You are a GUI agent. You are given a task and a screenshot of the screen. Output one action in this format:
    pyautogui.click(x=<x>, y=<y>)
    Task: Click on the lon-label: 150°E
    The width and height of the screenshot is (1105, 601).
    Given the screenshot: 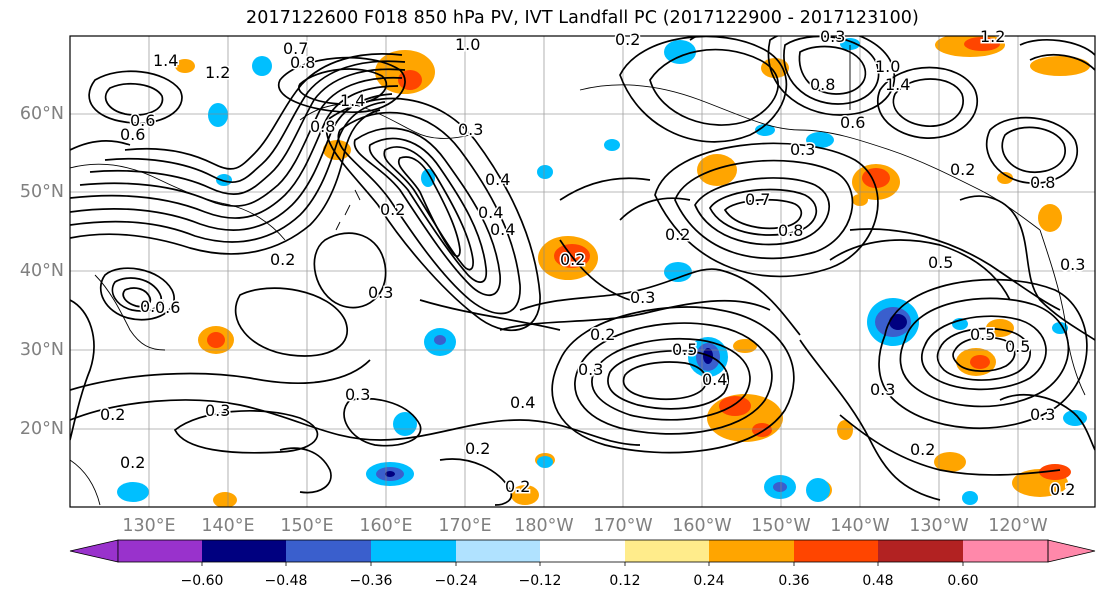 What is the action you would take?
    pyautogui.click(x=307, y=526)
    